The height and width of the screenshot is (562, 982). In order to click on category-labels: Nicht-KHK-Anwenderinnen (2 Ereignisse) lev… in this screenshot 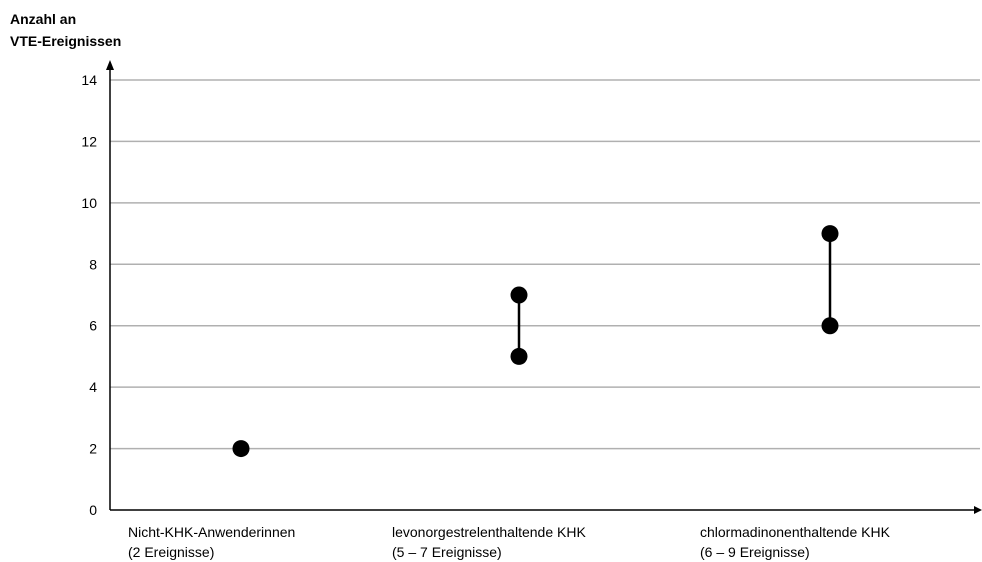, I will do `click(509, 542)`.